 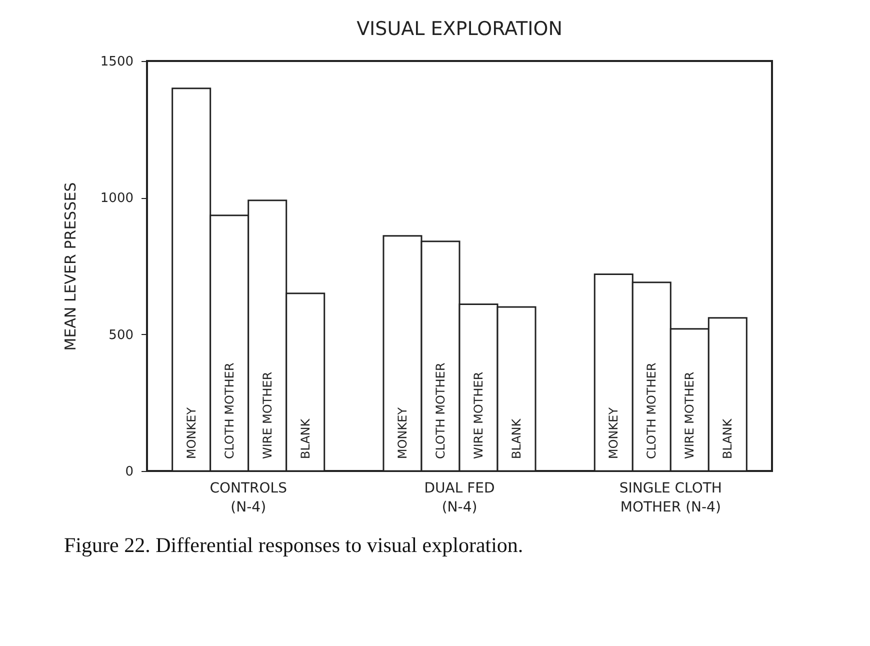 I want to click on series-label: BLANK, so click(x=305, y=438).